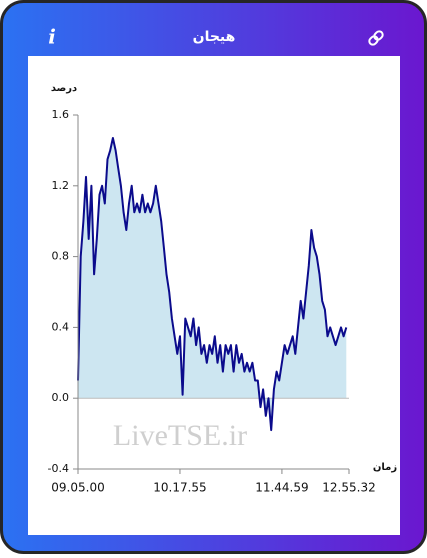 This screenshot has height=558, width=427. I want to click on y-tick-label: -0.4, so click(58, 468).